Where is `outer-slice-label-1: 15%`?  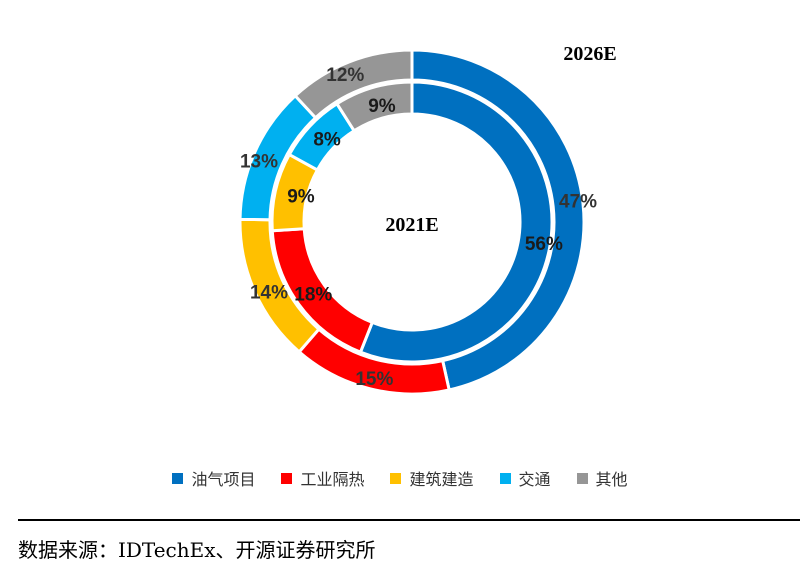 outer-slice-label-1: 15% is located at coordinates (374, 379).